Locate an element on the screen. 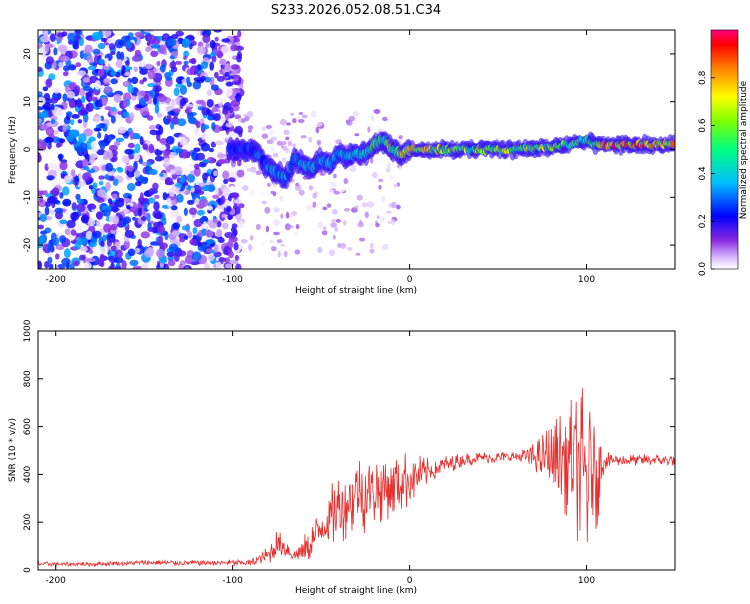 This screenshot has width=750, height=604. y-tick-label: -10 is located at coordinates (28, 197).